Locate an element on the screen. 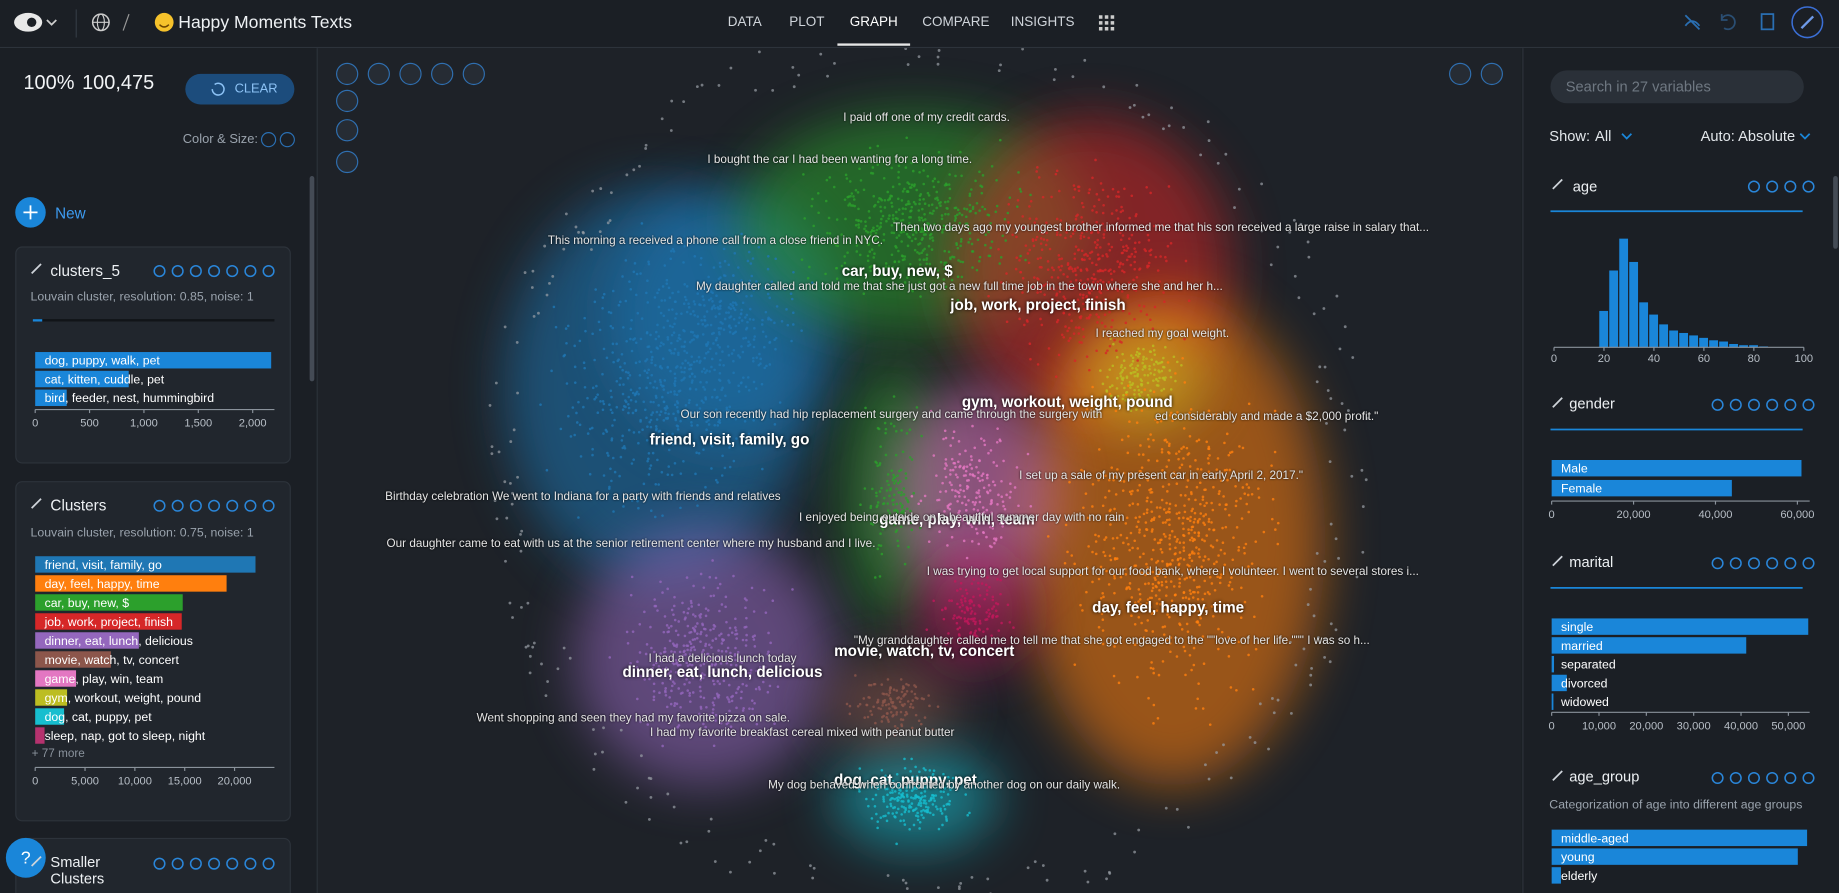  show-value: All is located at coordinates (1603, 136).